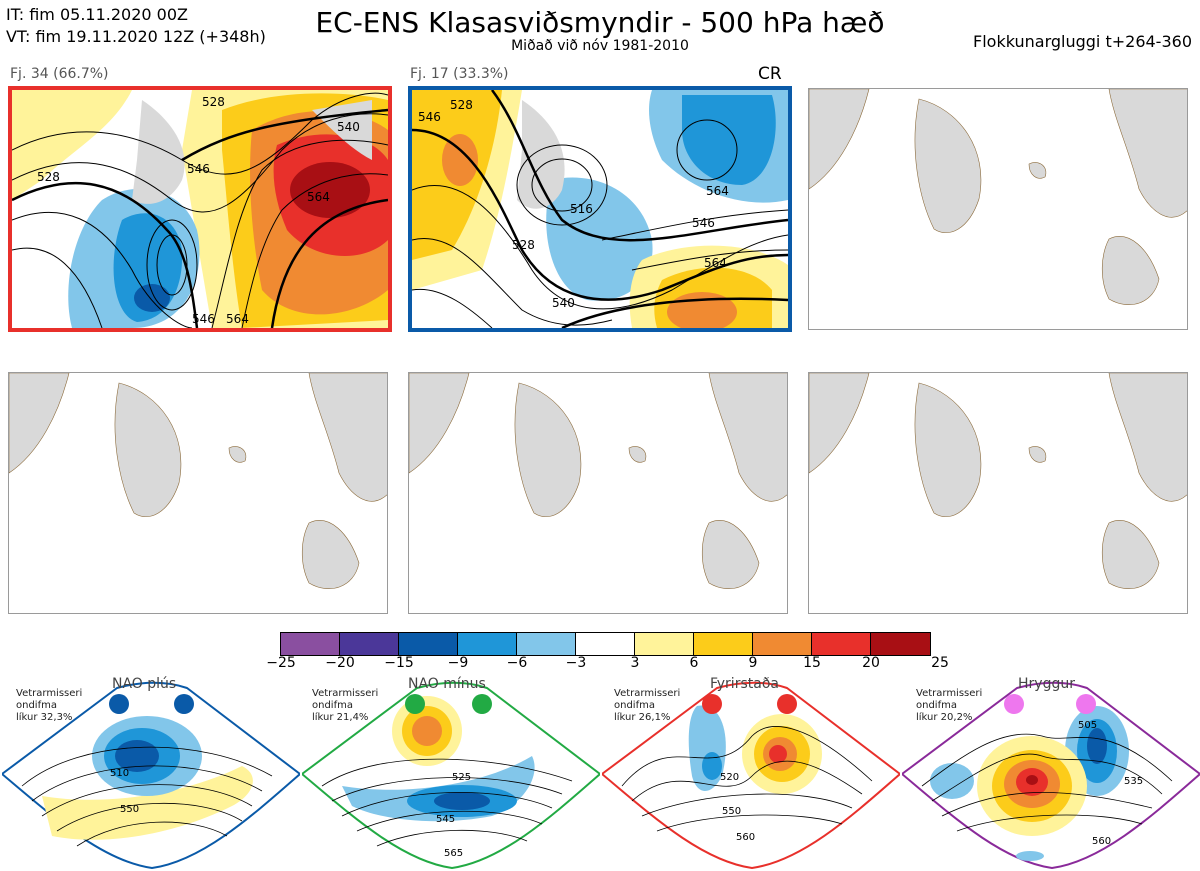  What do you see at coordinates (1046, 684) in the screenshot?
I see `regime-name: Hryggur` at bounding box center [1046, 684].